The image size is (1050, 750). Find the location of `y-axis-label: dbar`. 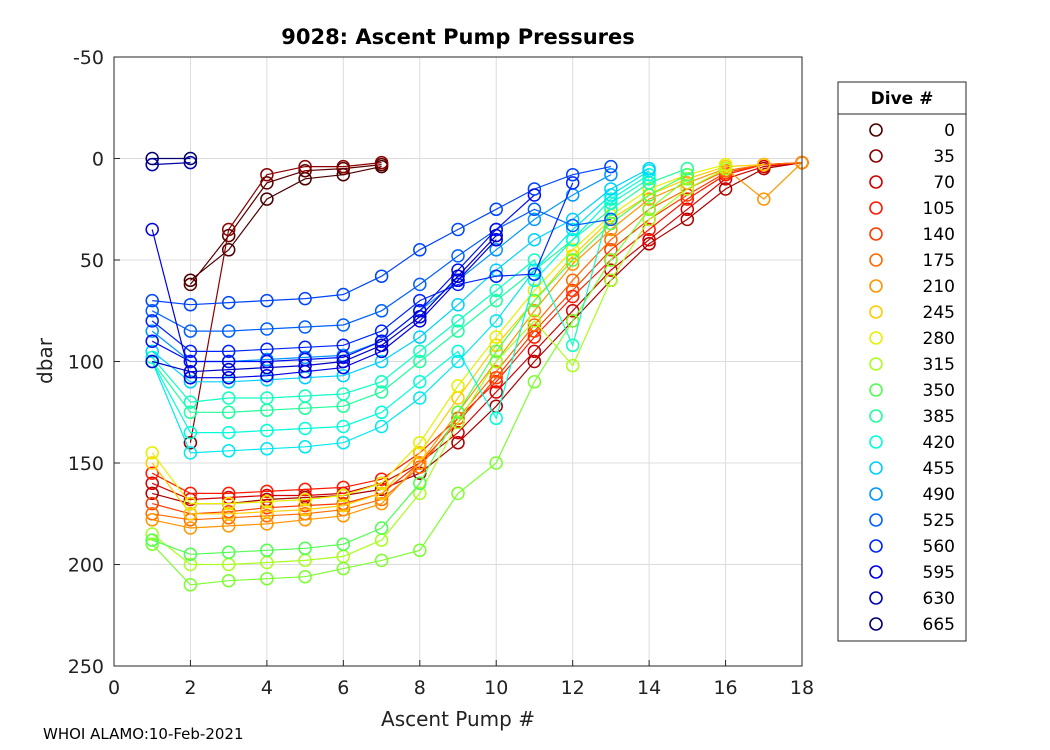

y-axis-label: dbar is located at coordinates (45, 360).